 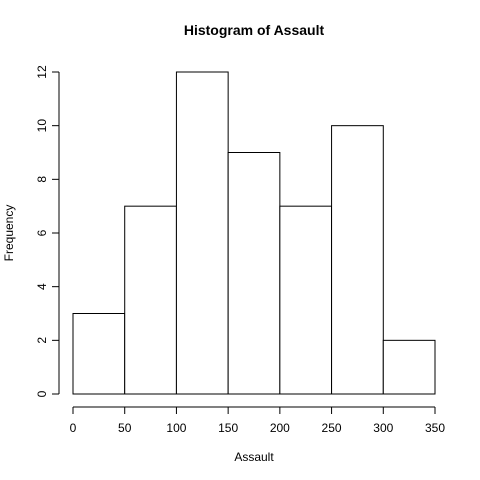 What do you see at coordinates (280, 428) in the screenshot?
I see `x-tick-label: 200` at bounding box center [280, 428].